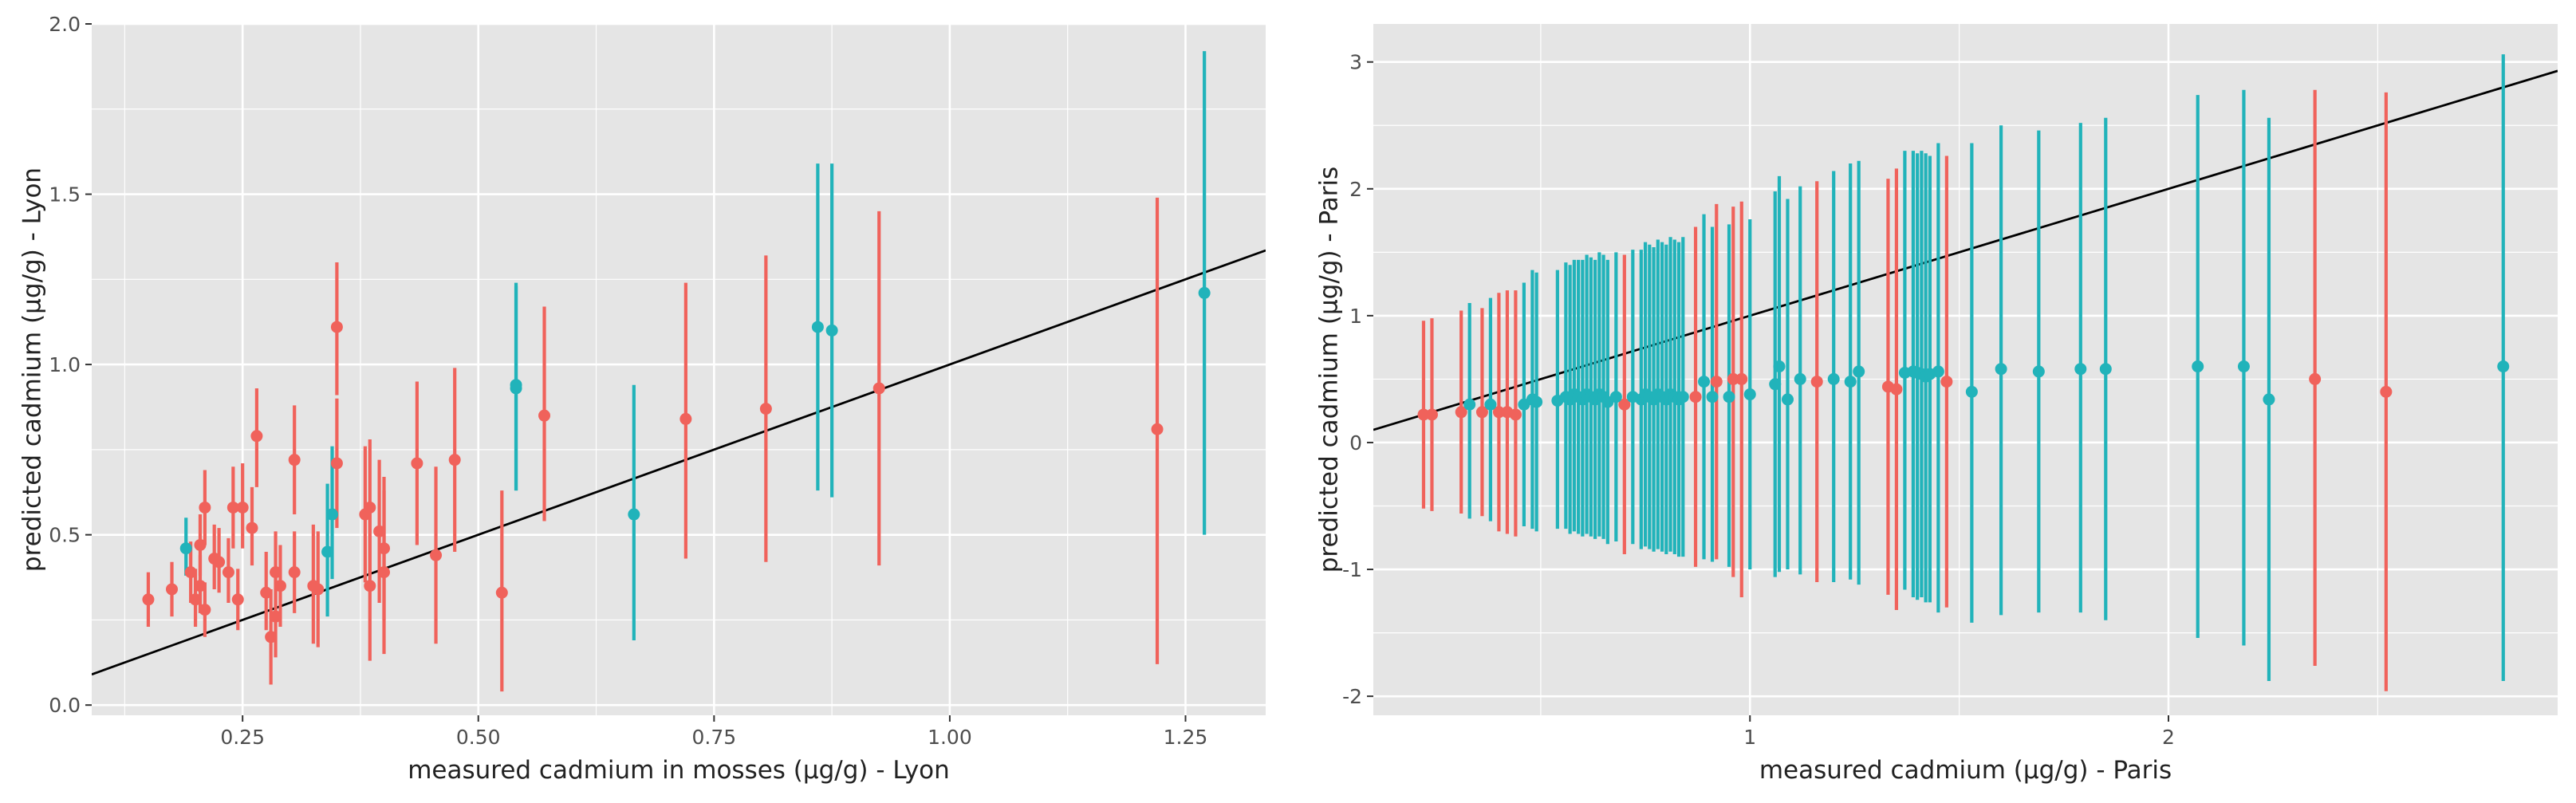 Image resolution: width=2576 pixels, height=803 pixels. Describe the element at coordinates (1352, 569) in the screenshot. I see `y-tick-label: -1` at that location.